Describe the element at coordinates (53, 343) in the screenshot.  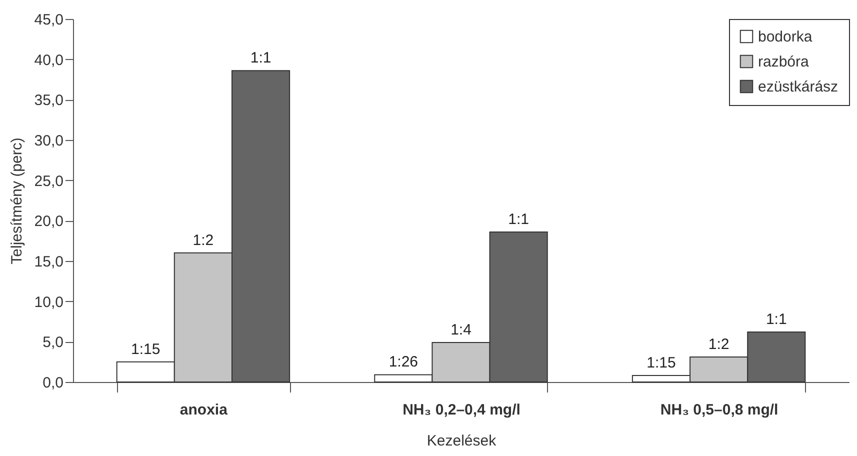
I see `y-tick-label: 5,0` at that location.